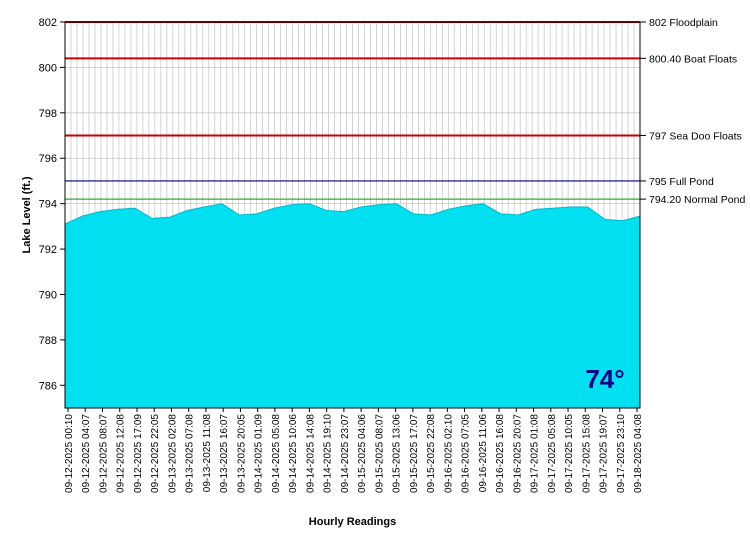  Describe the element at coordinates (604, 453) in the screenshot. I see `x-tick-label: 09-17-2025 19:07` at that location.